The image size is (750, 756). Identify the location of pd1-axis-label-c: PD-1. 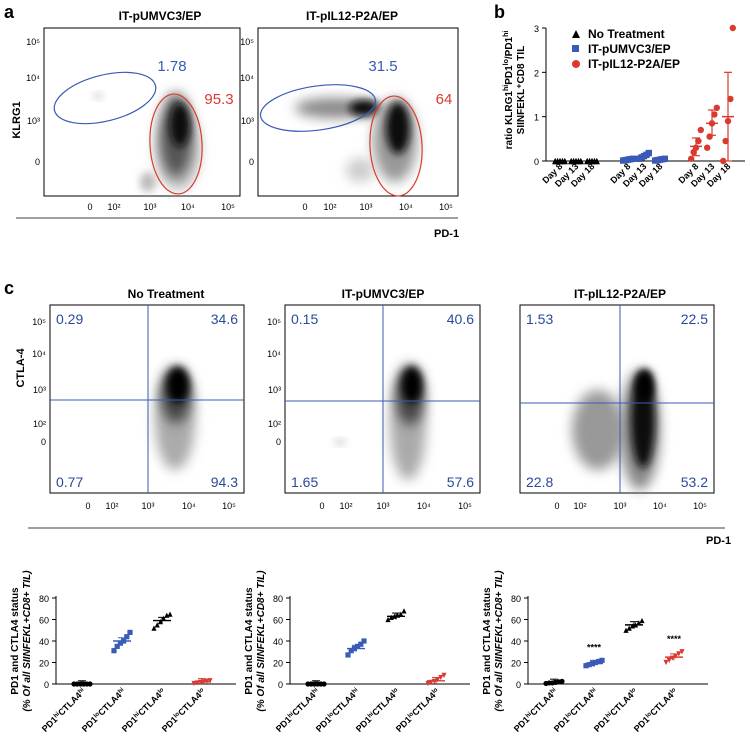
(718, 541).